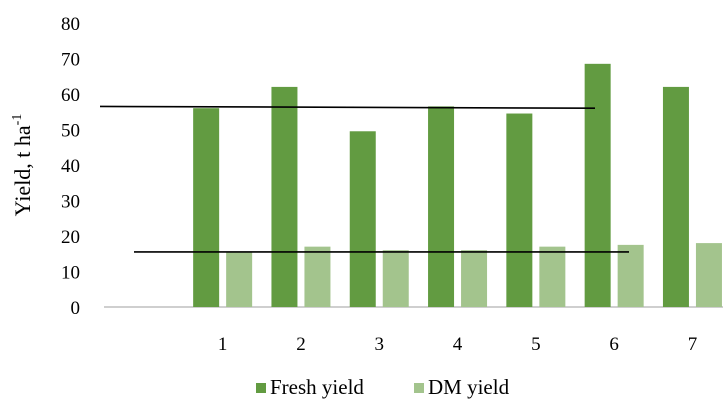 Image resolution: width=723 pixels, height=405 pixels. I want to click on legend: Fresh yield DM yield, so click(383, 387).